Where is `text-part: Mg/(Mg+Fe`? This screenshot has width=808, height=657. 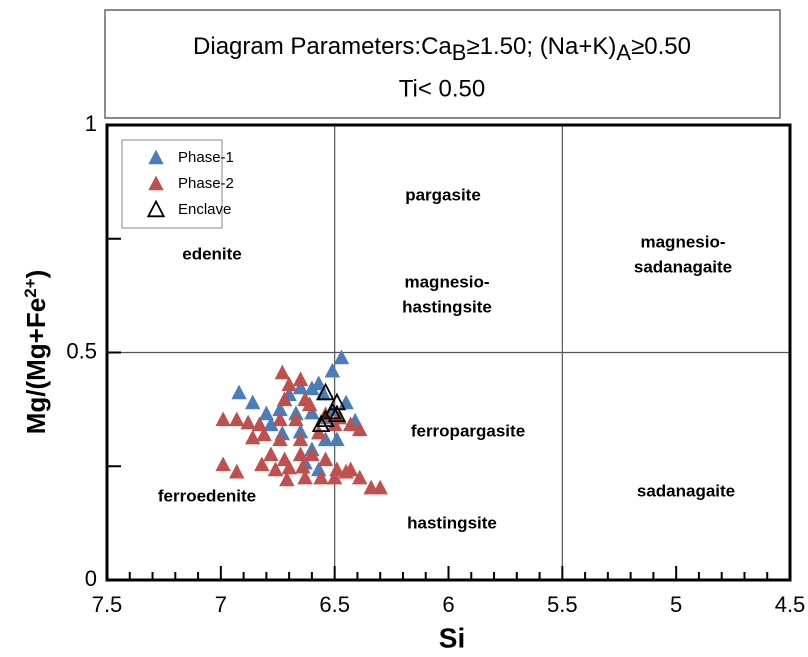
text-part: Mg/(Mg+Fe is located at coordinates (36, 366).